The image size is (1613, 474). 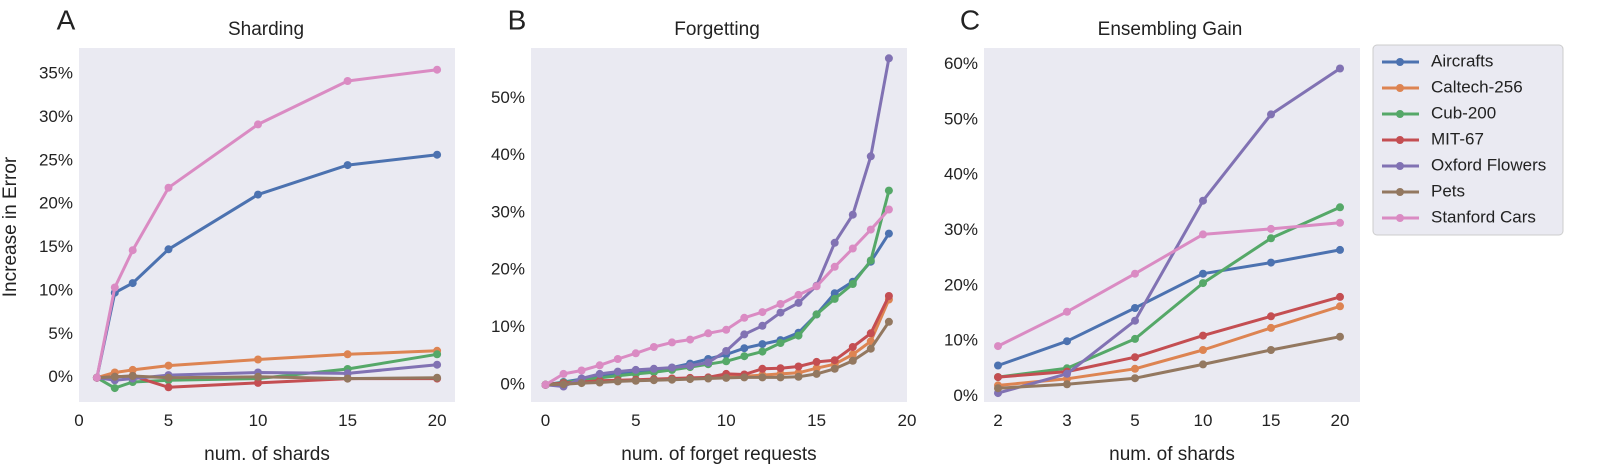 What do you see at coordinates (258, 420) in the screenshot?
I see `x-tick-label: 10` at bounding box center [258, 420].